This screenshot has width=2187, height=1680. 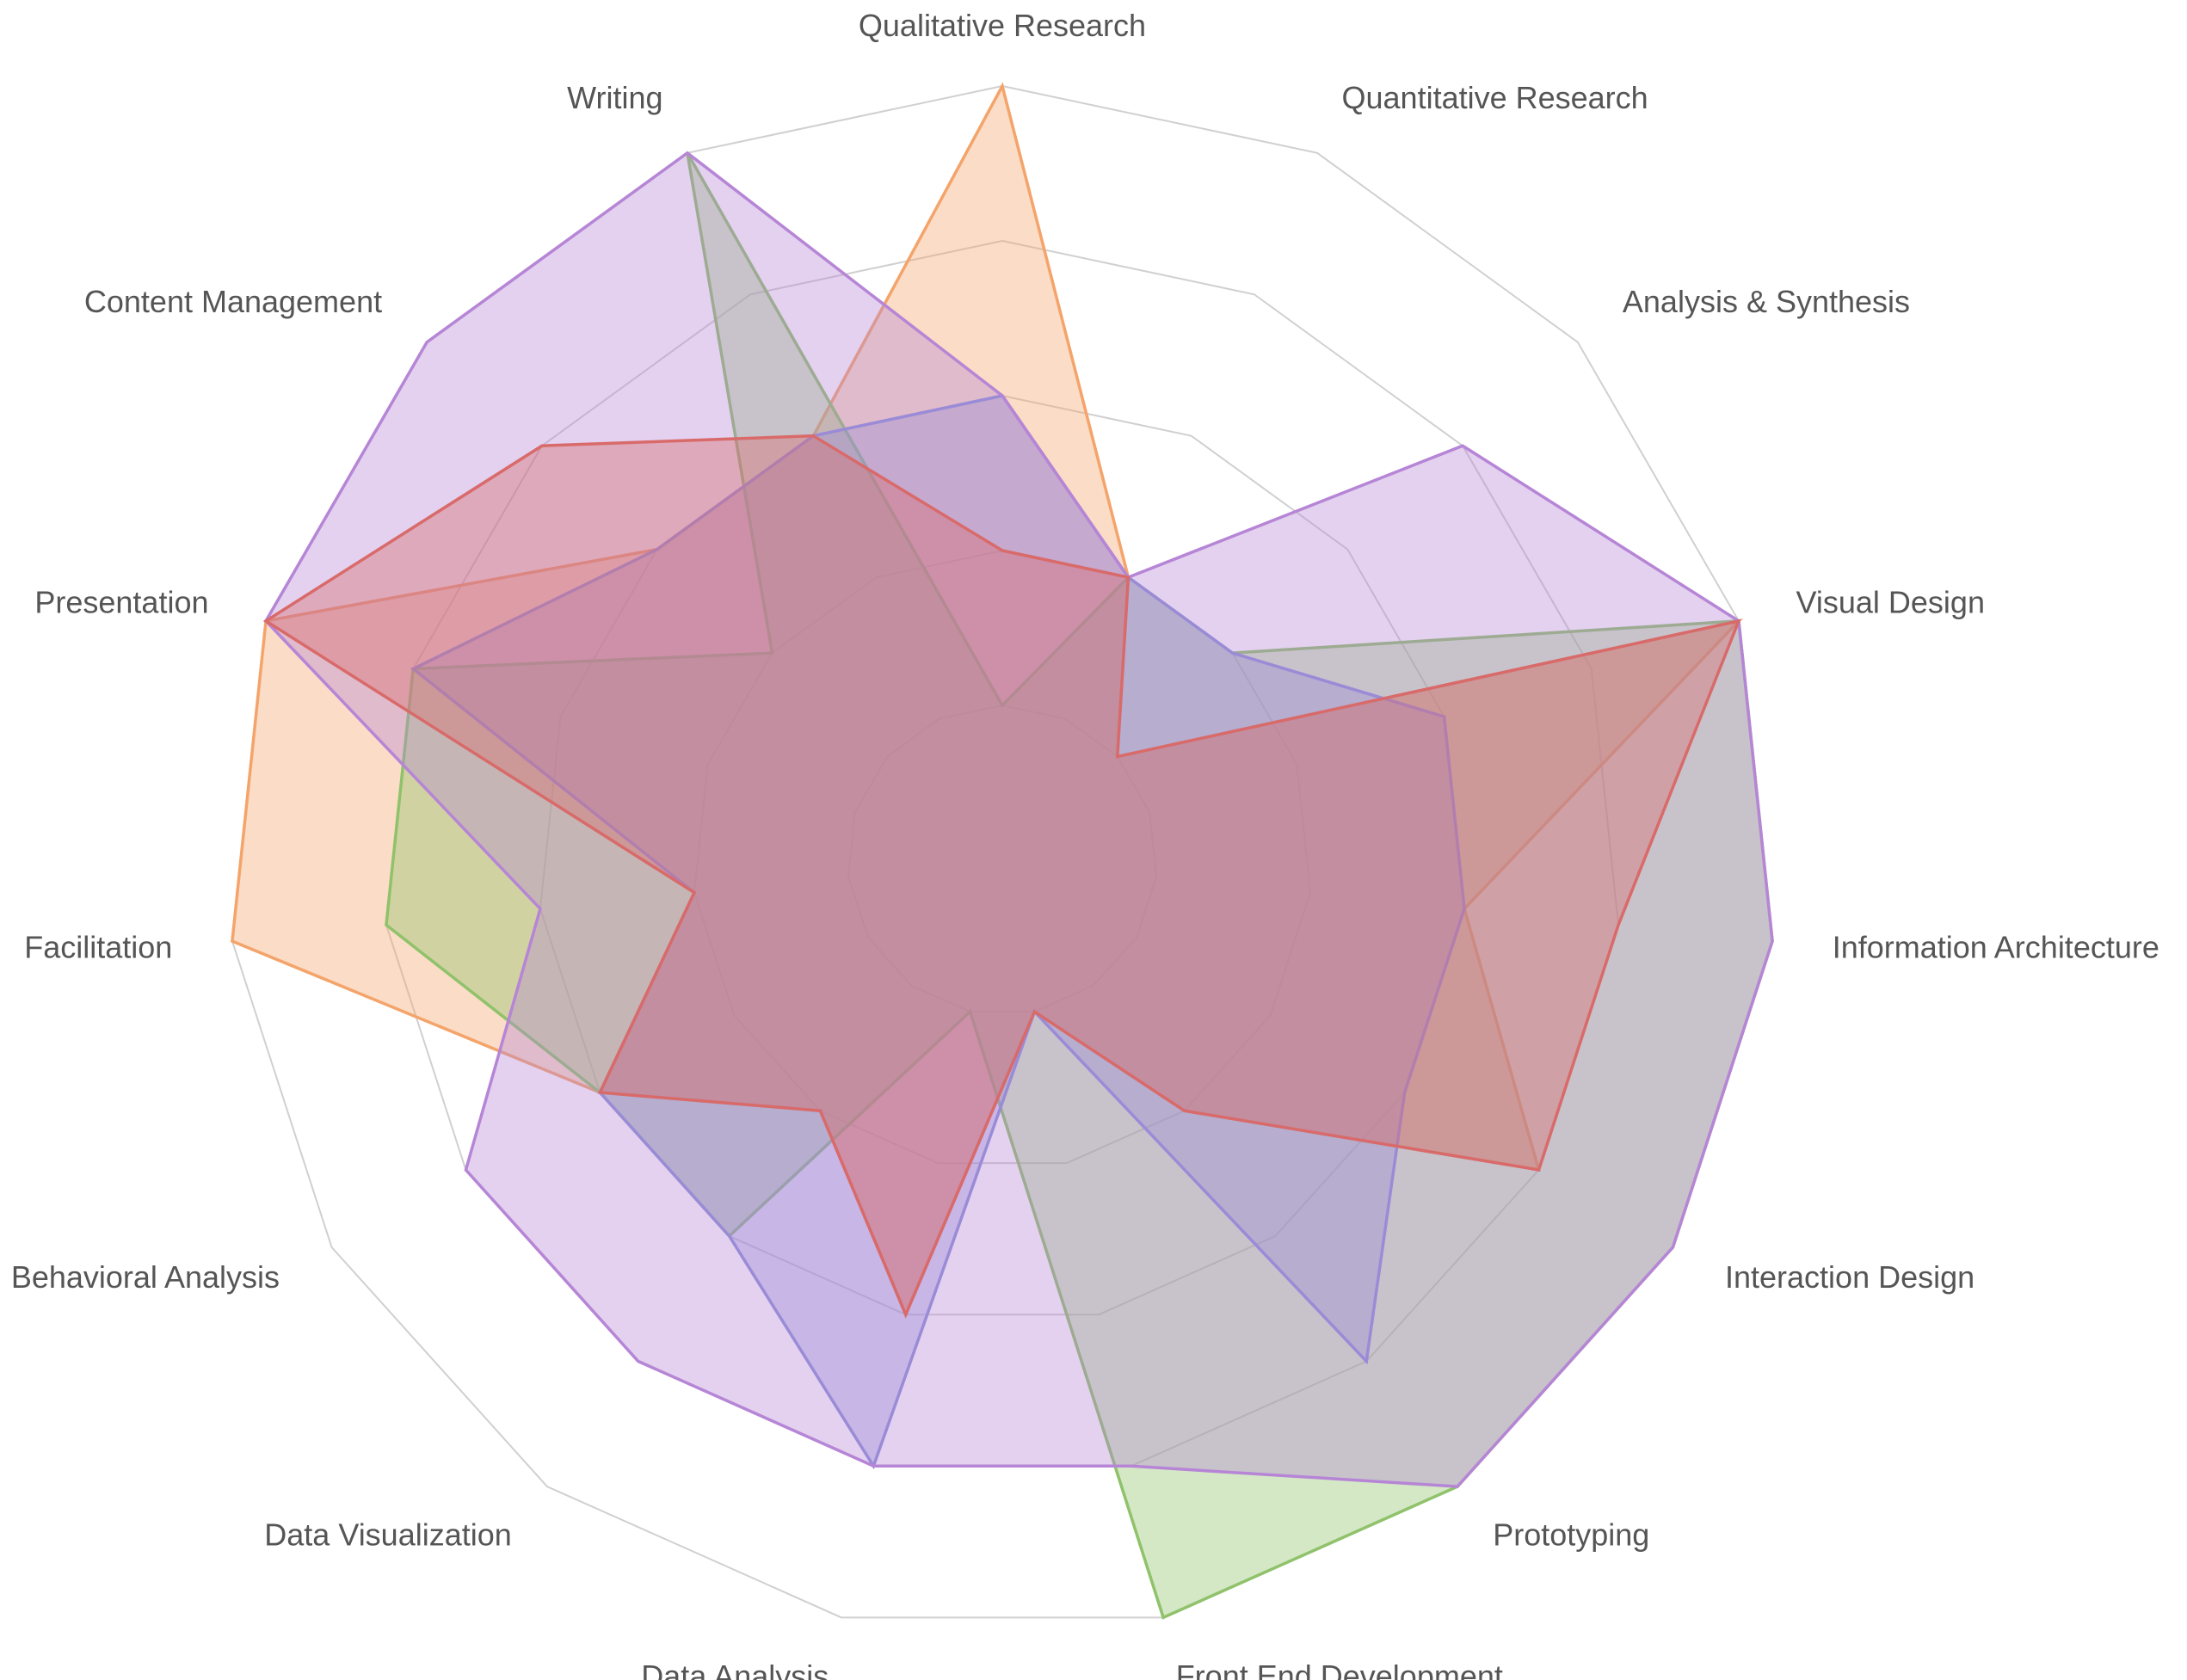 I want to click on axis-label-prototyping: Prototyping, so click(x=1571, y=1535).